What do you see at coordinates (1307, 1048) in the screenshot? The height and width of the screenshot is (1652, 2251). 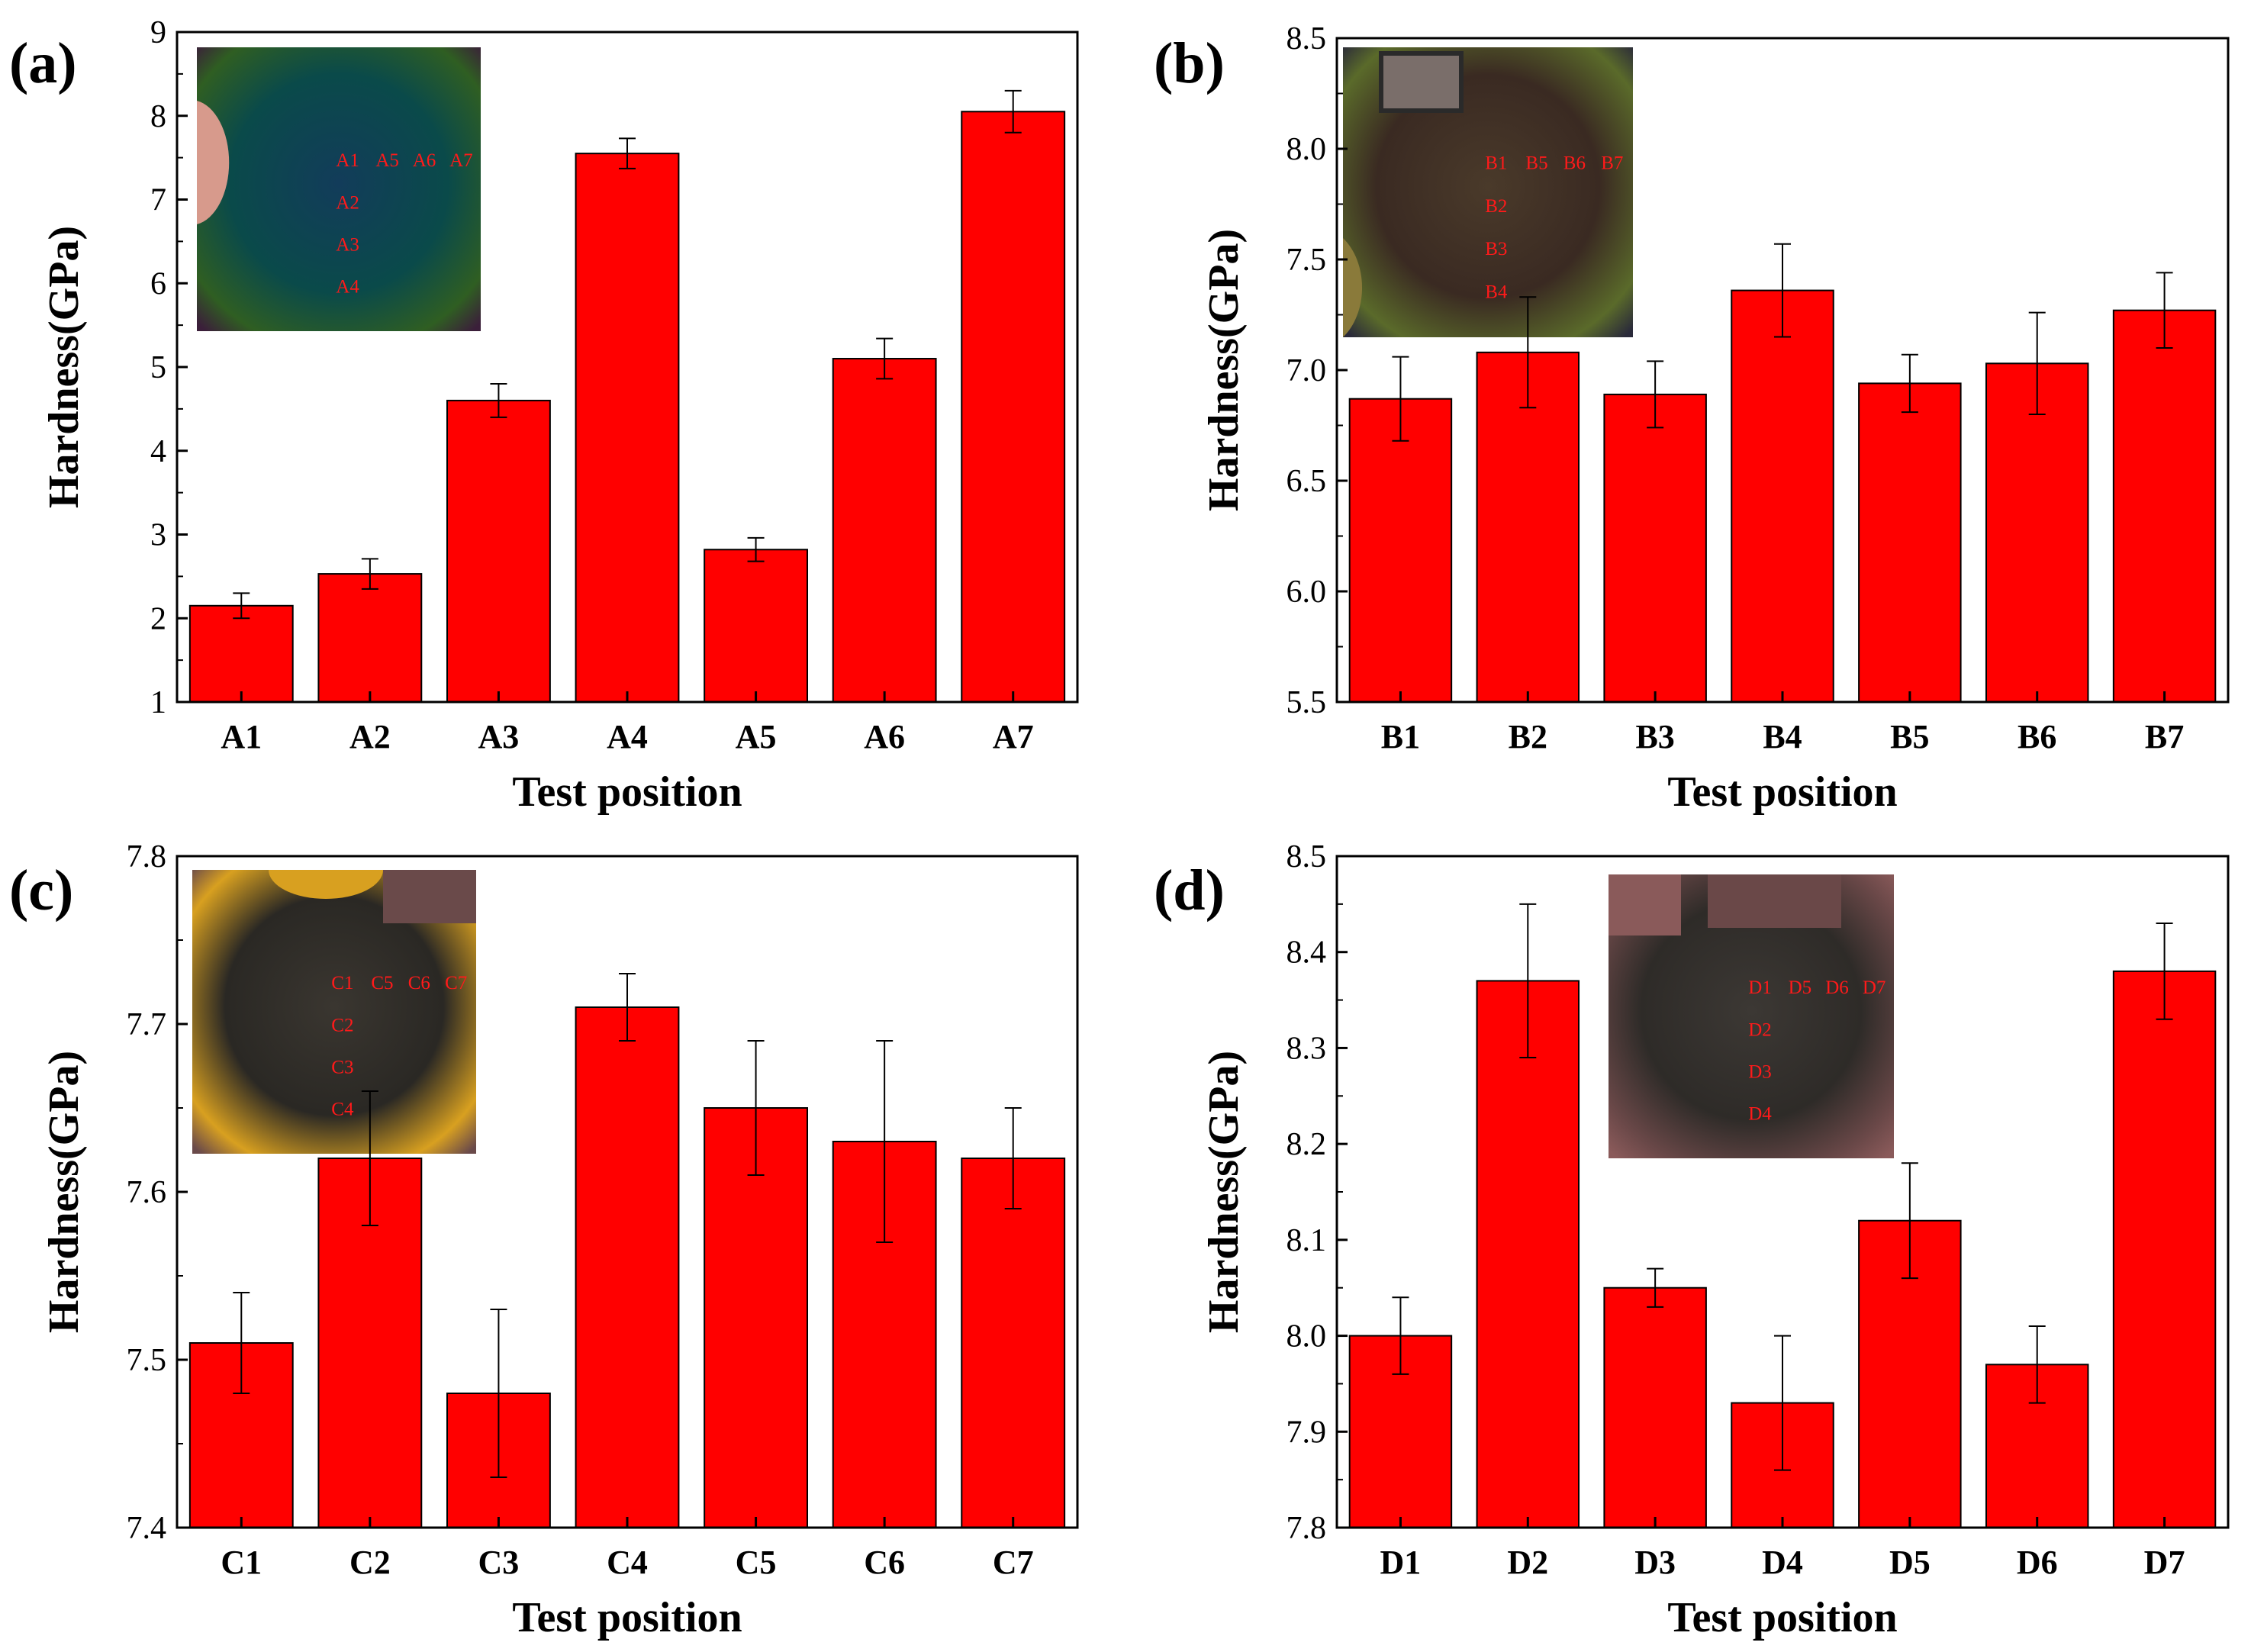 I see `y-tick-label: 8.3` at bounding box center [1307, 1048].